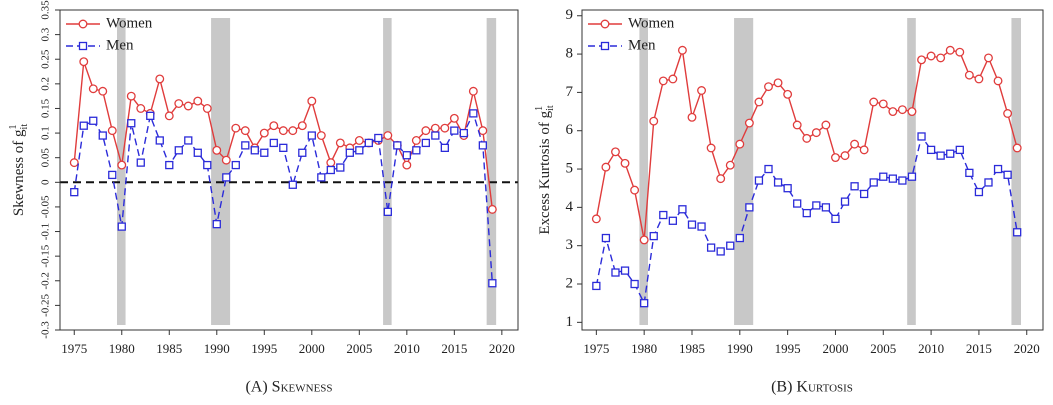 The image size is (1053, 405). Describe the element at coordinates (46, 34) in the screenshot. I see `y-tick-label: 0.3` at that location.